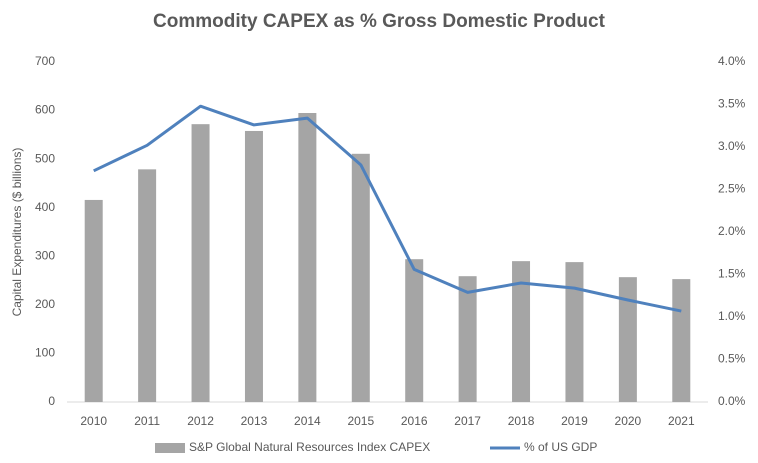 The image size is (758, 463). Describe the element at coordinates (681, 421) in the screenshot. I see `x-tick-label: 2021` at that location.